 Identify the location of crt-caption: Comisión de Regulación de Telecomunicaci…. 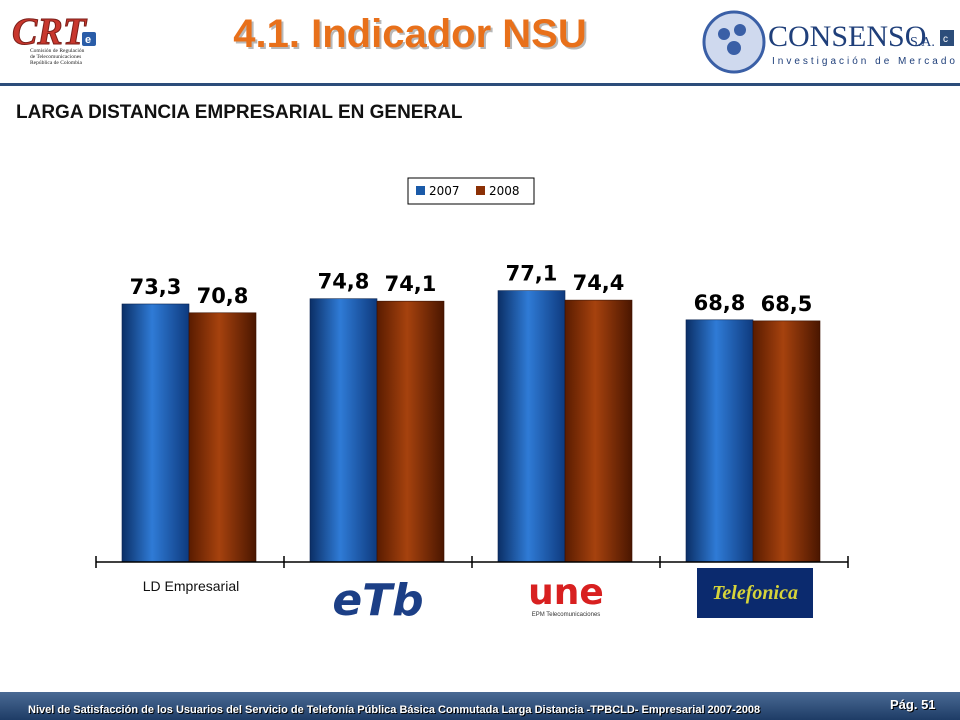
(80, 57).